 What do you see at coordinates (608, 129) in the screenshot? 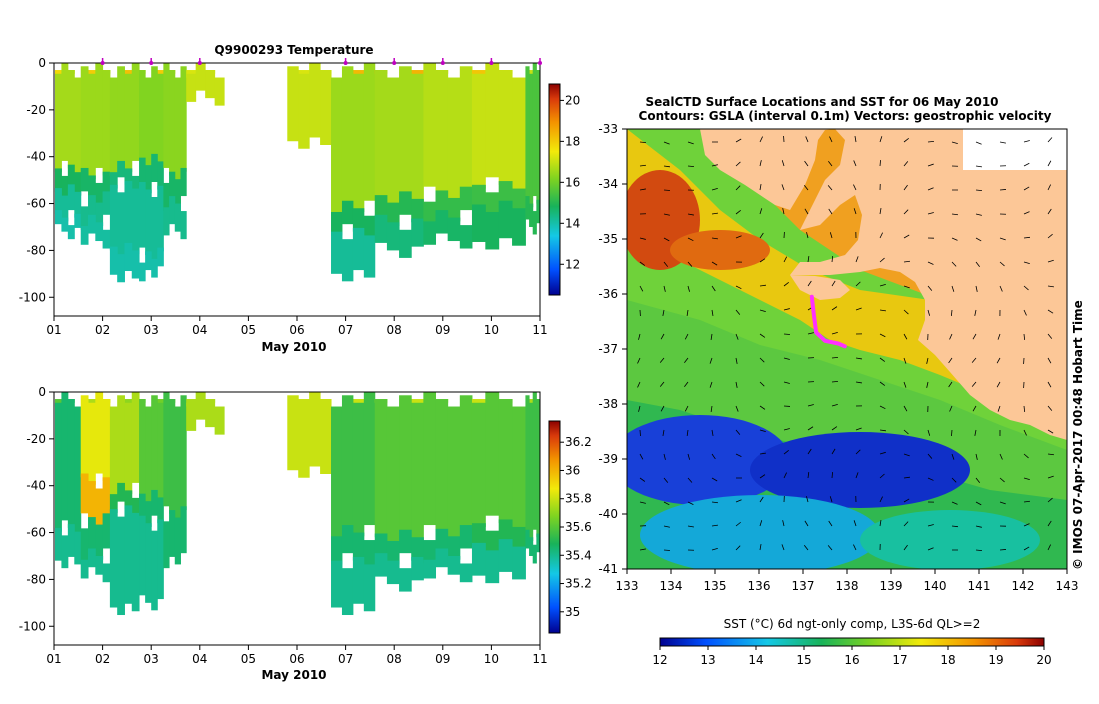
I see `lat-tick-label: -33` at bounding box center [608, 129].